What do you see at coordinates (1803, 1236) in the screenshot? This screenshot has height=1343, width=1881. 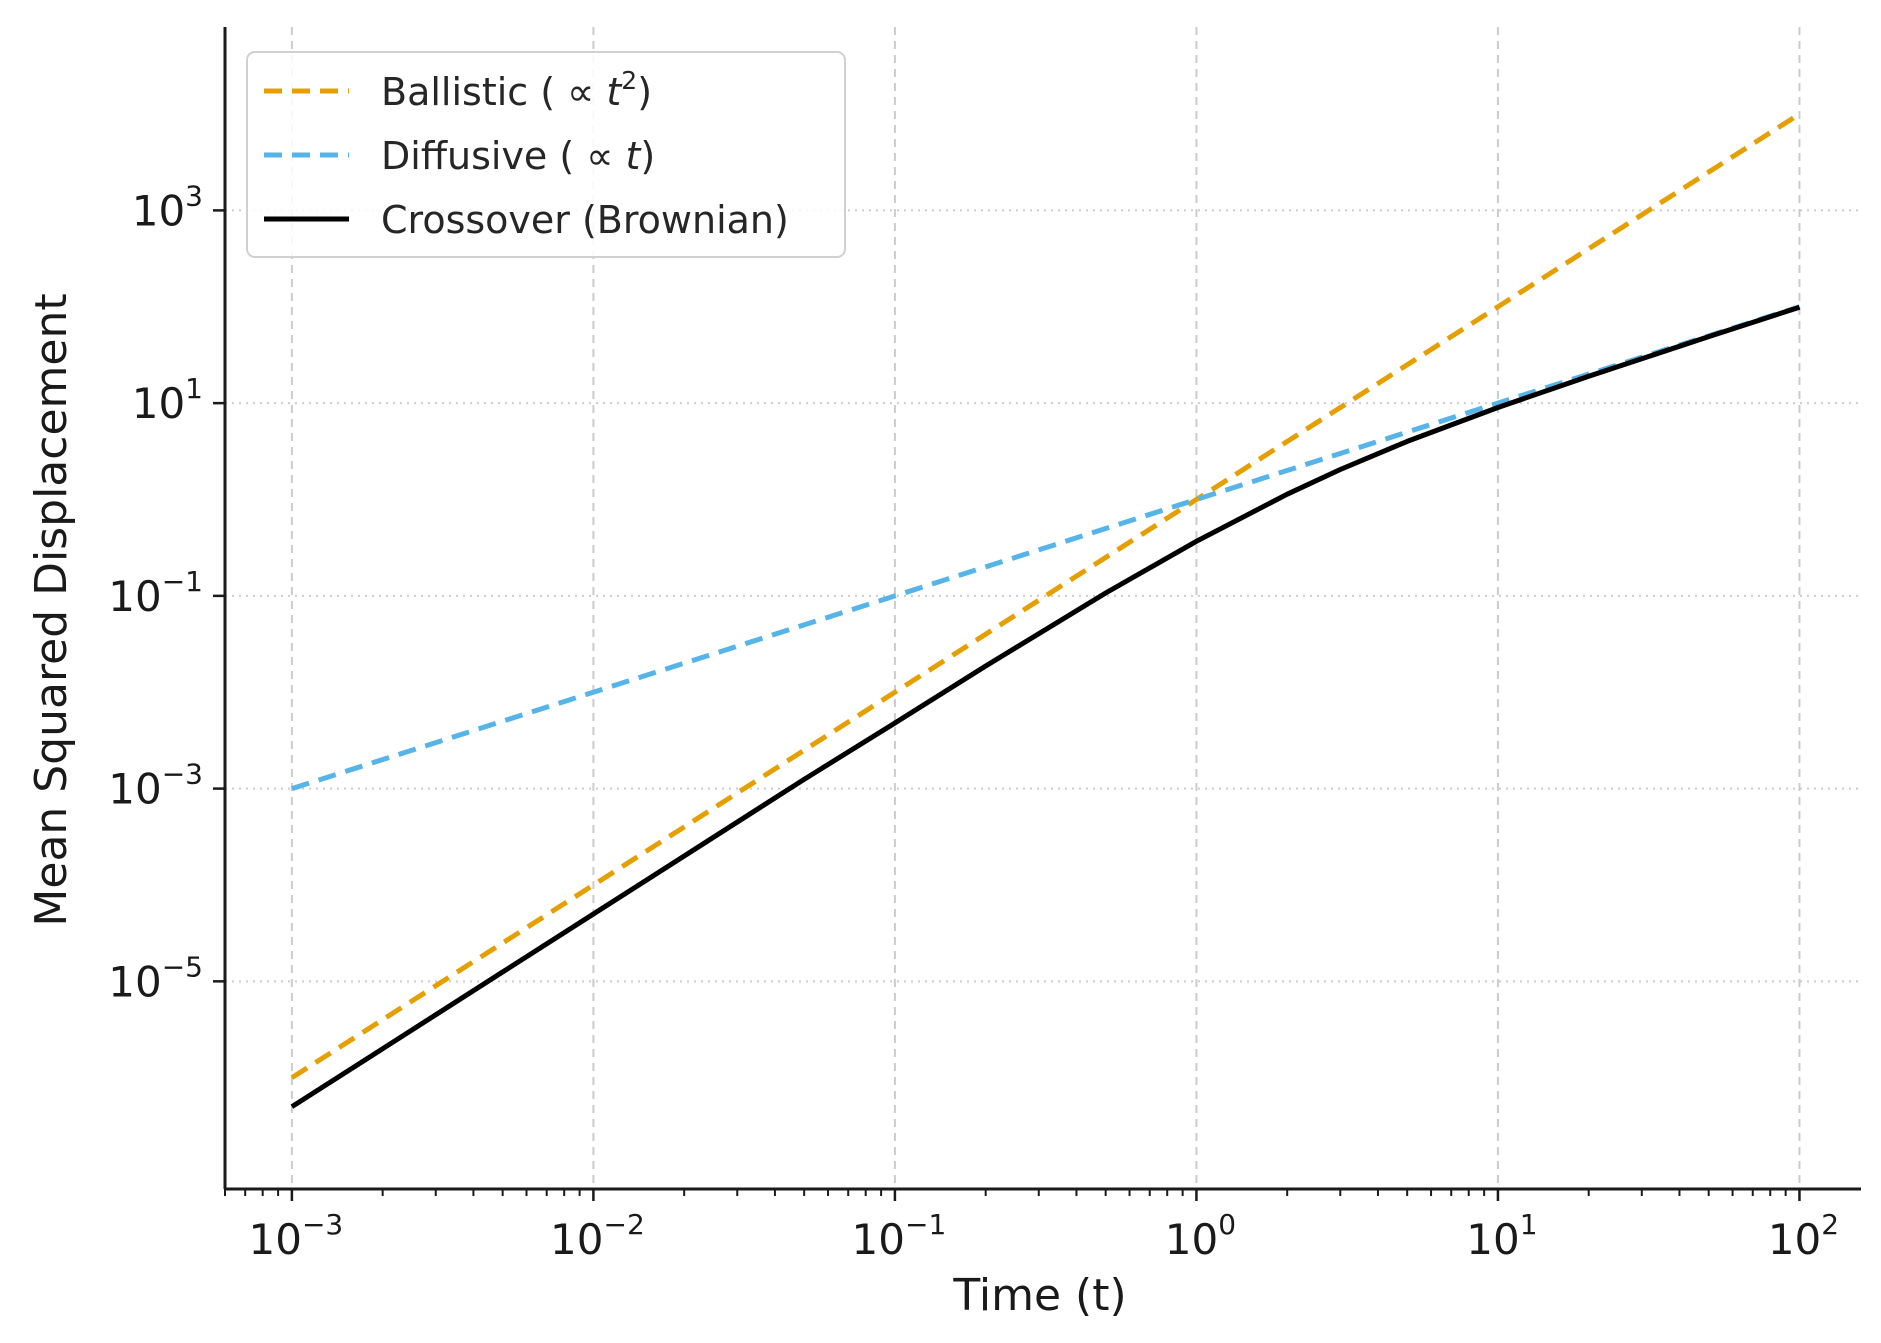 I see `x-tick-label-5: 10²` at bounding box center [1803, 1236].